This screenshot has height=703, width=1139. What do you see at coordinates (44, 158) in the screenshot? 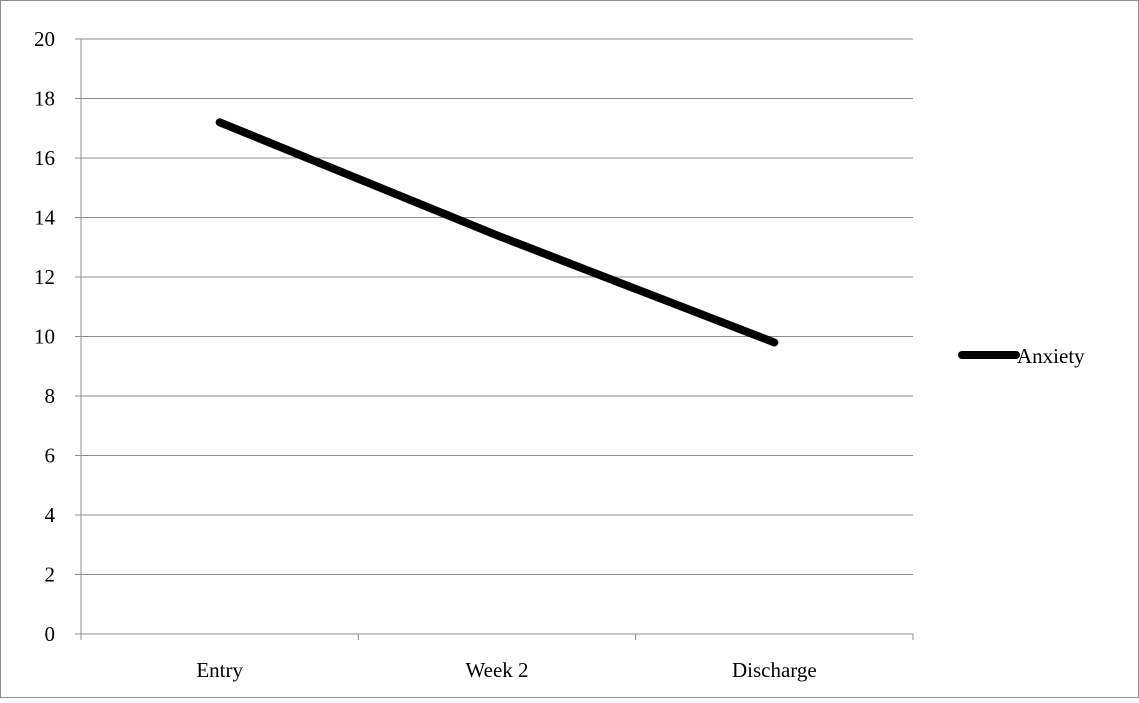
I see `y-tick-label: 16` at bounding box center [44, 158].